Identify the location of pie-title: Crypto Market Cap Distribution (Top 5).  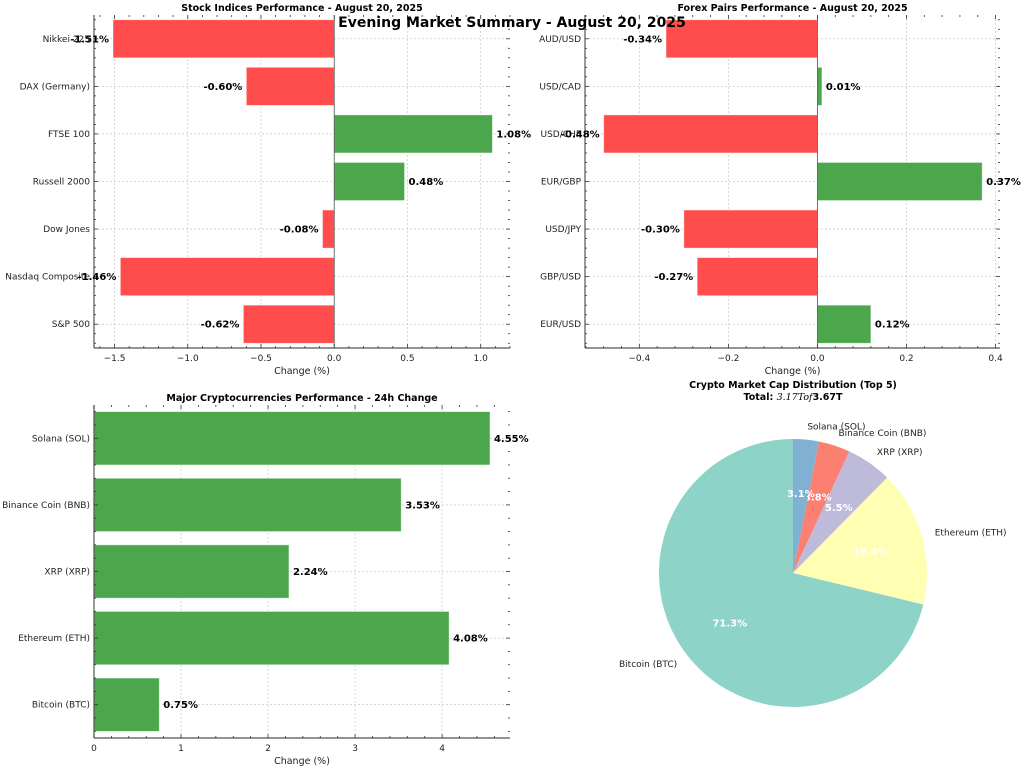
(793, 385).